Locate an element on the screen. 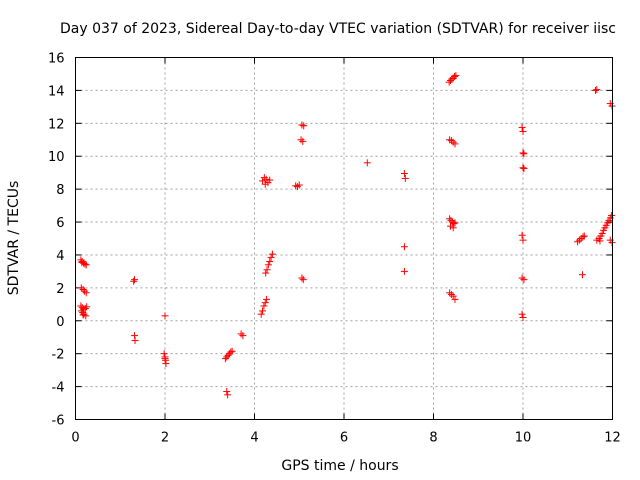 The image size is (640, 480). y-tick-label: 4 is located at coordinates (60, 256).